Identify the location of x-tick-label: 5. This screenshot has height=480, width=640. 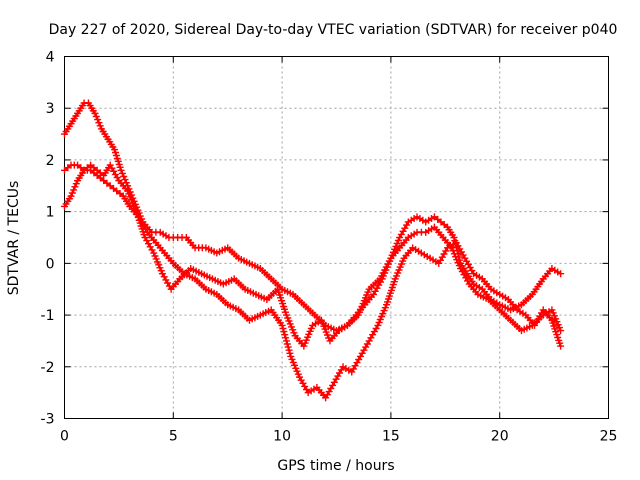
(173, 437).